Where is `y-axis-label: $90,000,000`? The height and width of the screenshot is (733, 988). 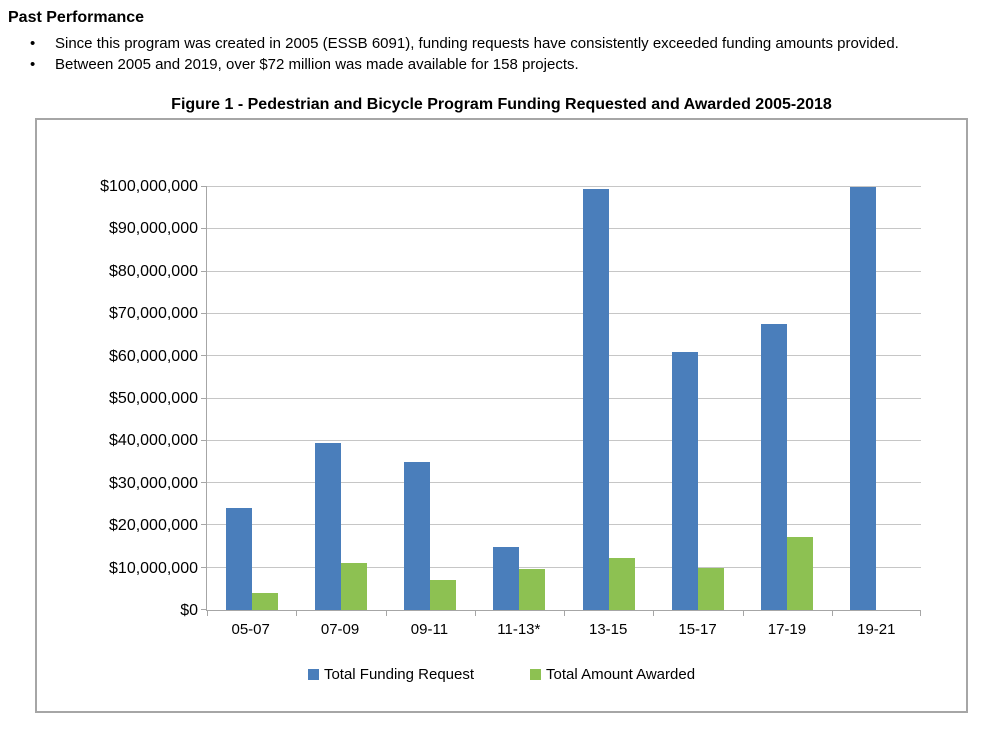 y-axis-label: $90,000,000 is located at coordinates (153, 229).